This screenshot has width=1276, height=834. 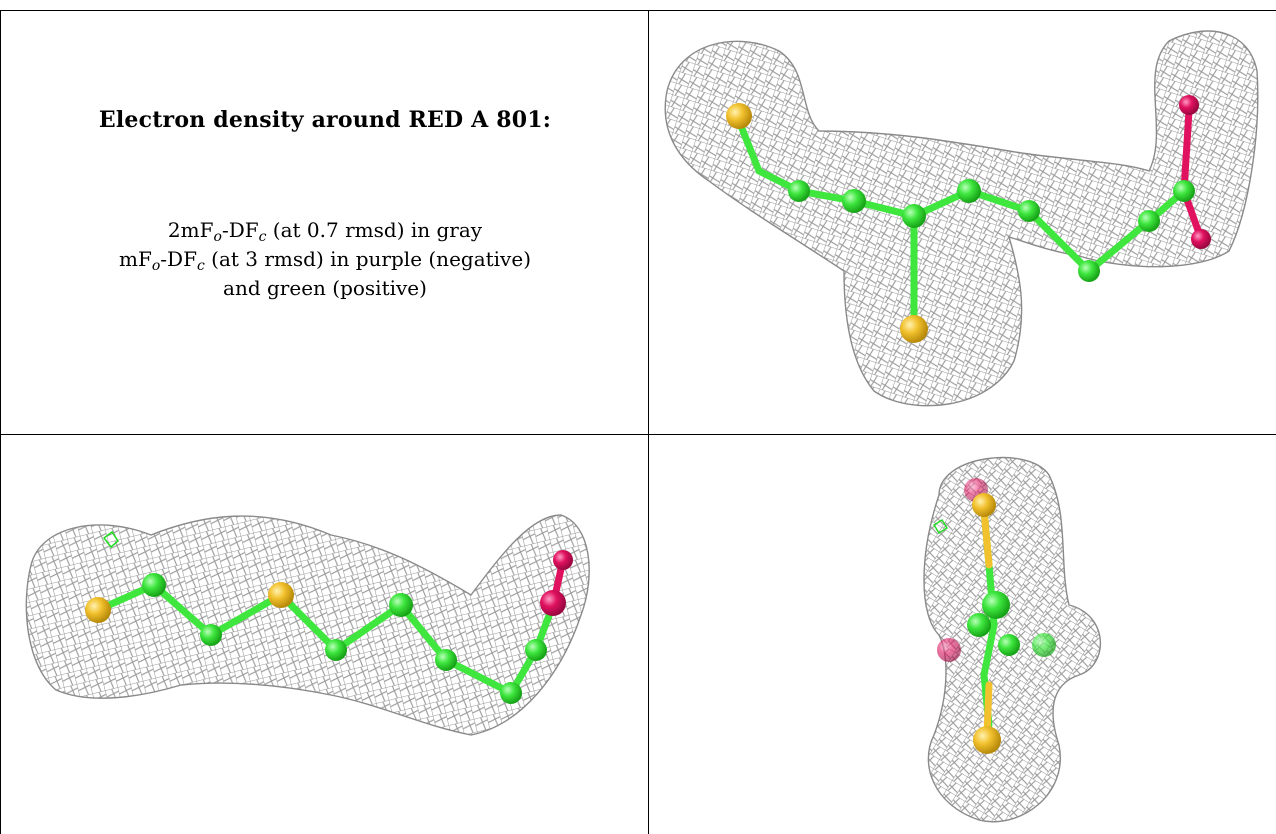 I want to click on figure-title: Electron density around RED A 801:, so click(x=325, y=120).